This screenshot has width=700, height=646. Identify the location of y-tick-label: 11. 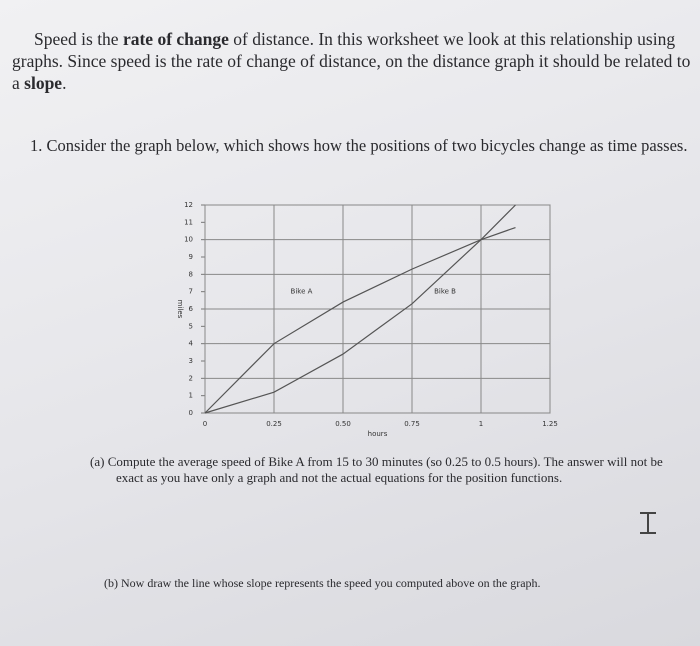
(188, 222).